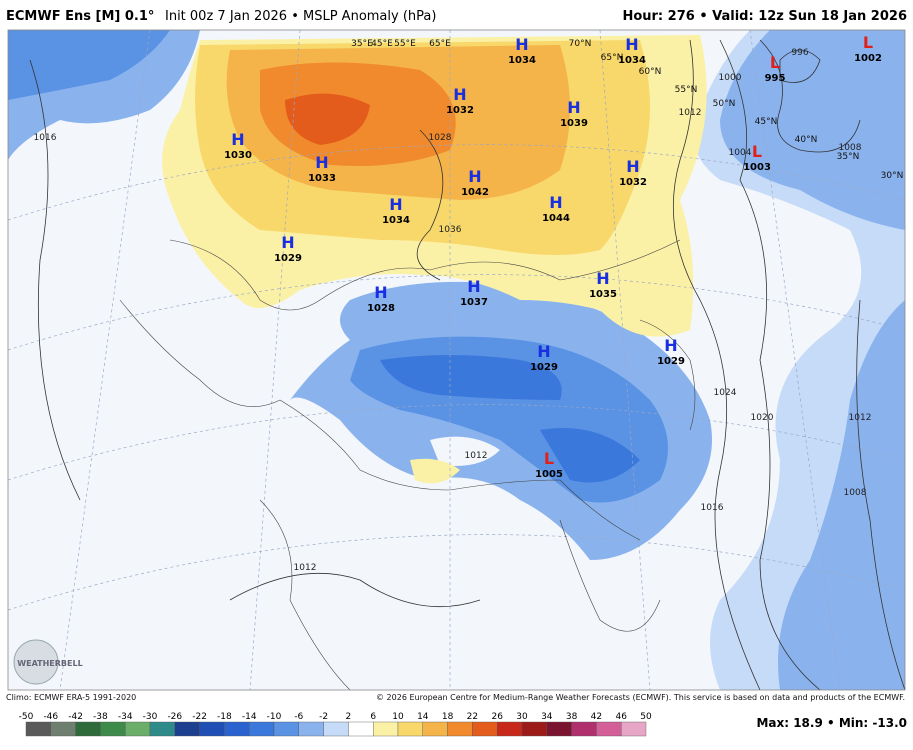 Image resolution: width=913 pixels, height=750 pixels. Describe the element at coordinates (398, 717) in the screenshot. I see `colorbar-tick-label: 10` at that location.